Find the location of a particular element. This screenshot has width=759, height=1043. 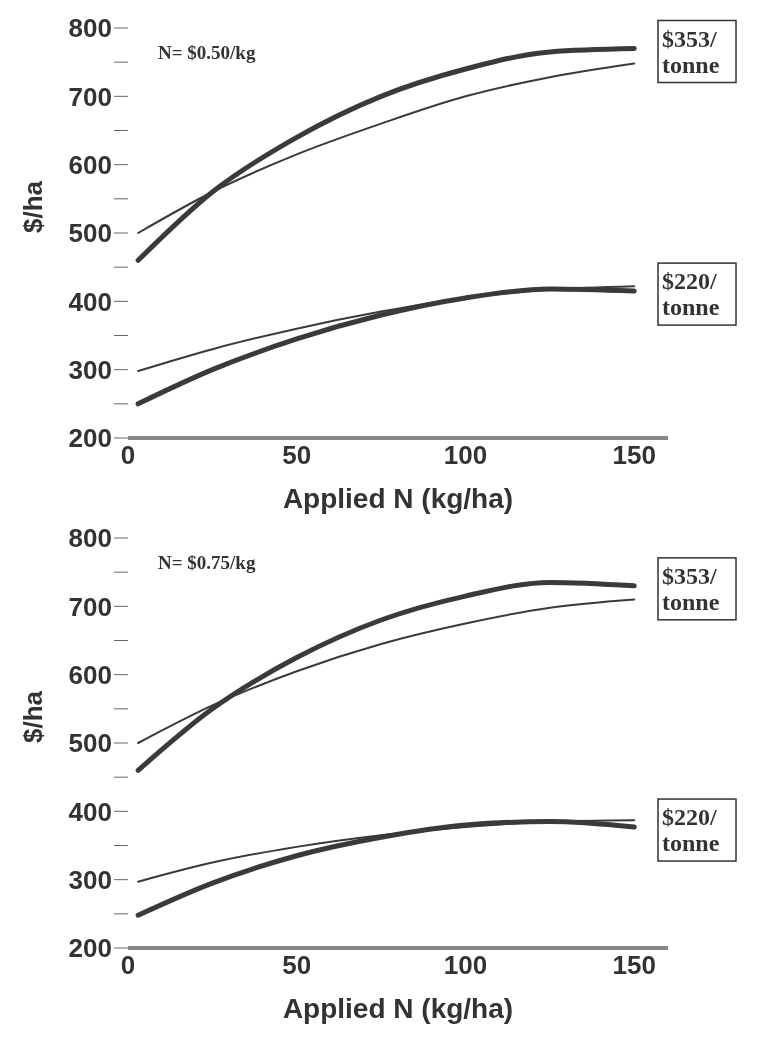

annotation: N= $0.50/kg is located at coordinates (207, 53).